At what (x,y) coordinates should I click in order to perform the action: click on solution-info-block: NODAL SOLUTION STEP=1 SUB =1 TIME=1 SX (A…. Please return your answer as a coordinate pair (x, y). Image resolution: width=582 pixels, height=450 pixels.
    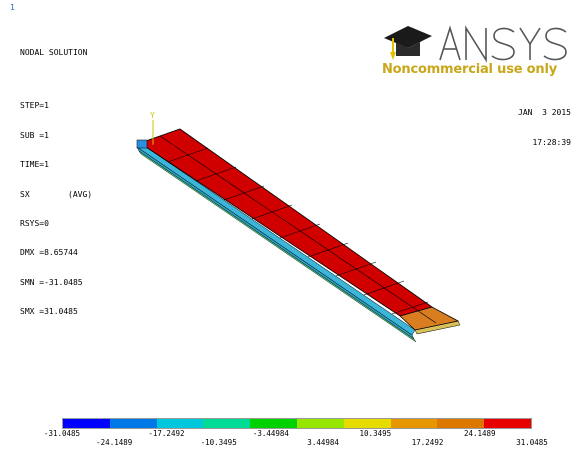
    Looking at the image, I should click on (56, 182).